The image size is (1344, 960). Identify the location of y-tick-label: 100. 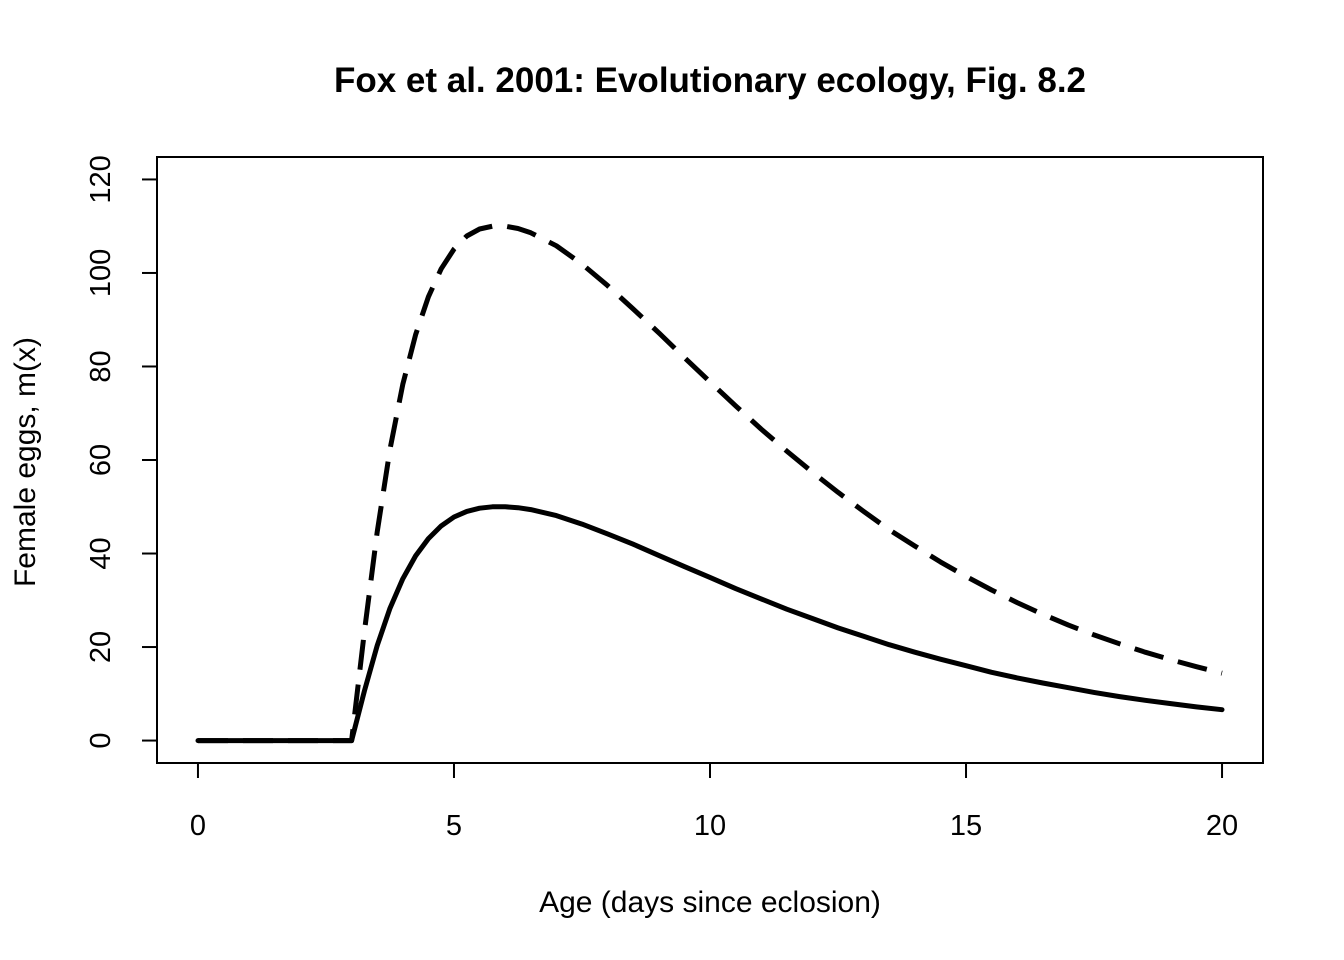
(101, 273).